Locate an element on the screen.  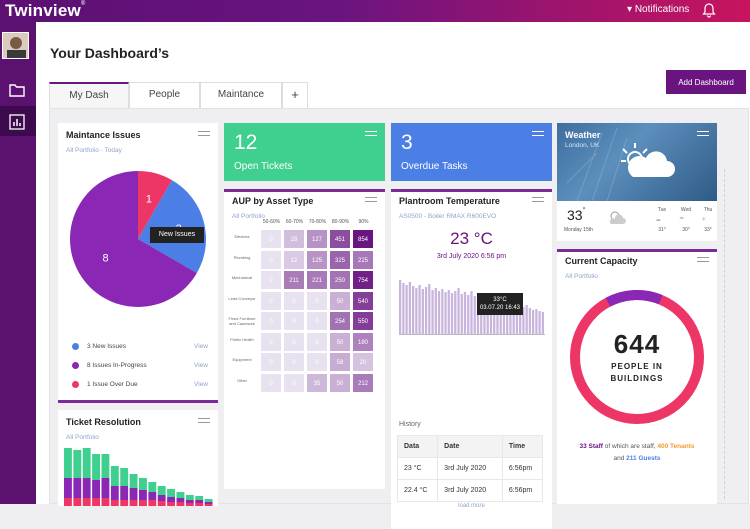
notifications-menu: ▾ Notifications is located at coordinates (658, 9).